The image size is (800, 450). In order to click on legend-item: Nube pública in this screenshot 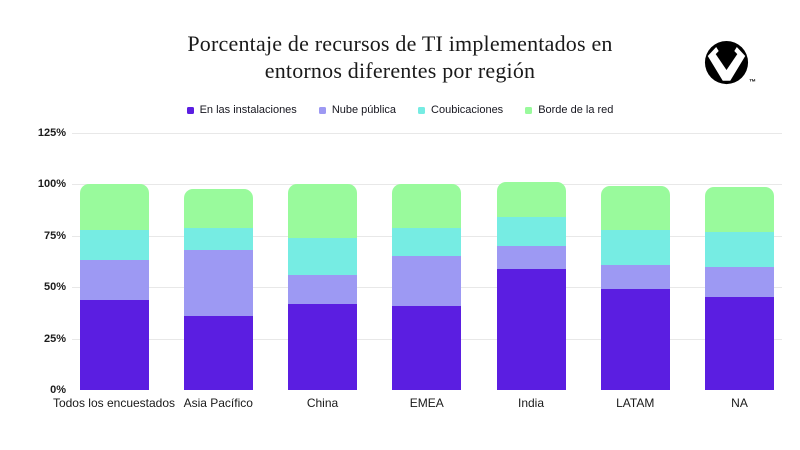, I will do `click(357, 110)`.